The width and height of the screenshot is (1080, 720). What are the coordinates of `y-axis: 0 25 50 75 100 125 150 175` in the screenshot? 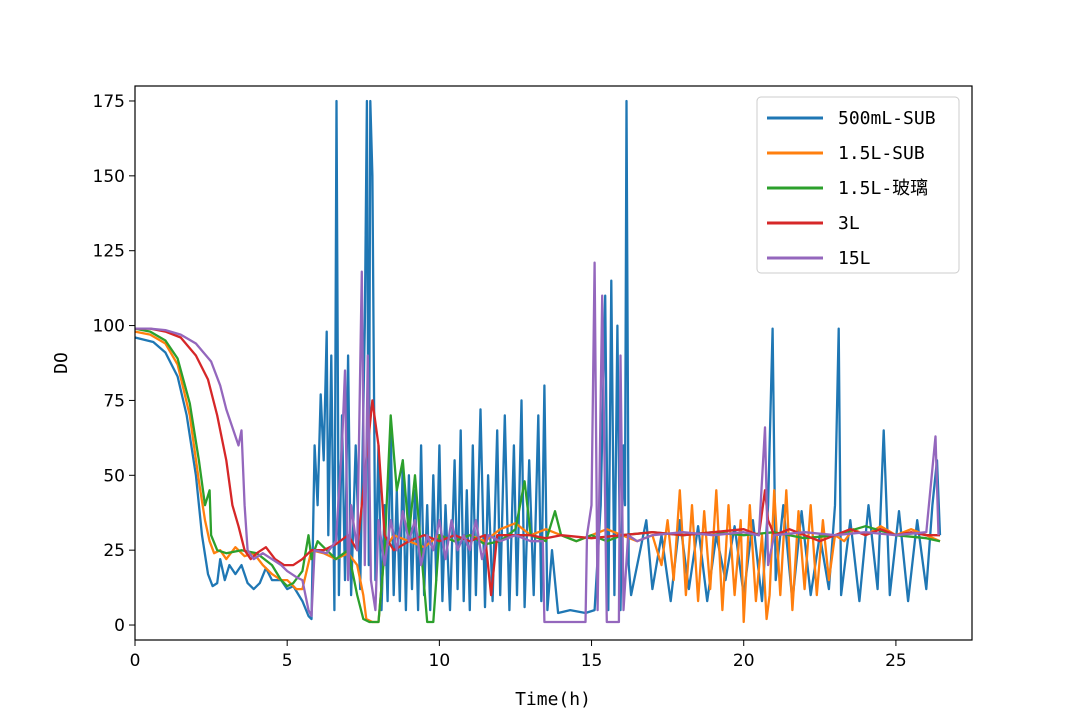 It's located at (114, 364).